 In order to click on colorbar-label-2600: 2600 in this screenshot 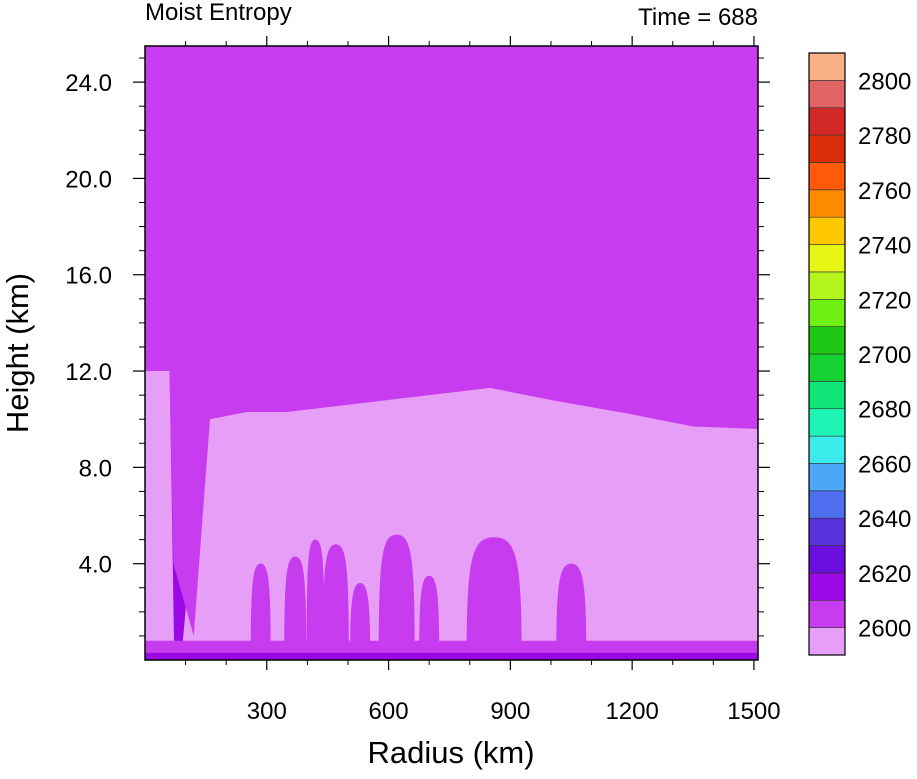, I will do `click(884, 629)`.